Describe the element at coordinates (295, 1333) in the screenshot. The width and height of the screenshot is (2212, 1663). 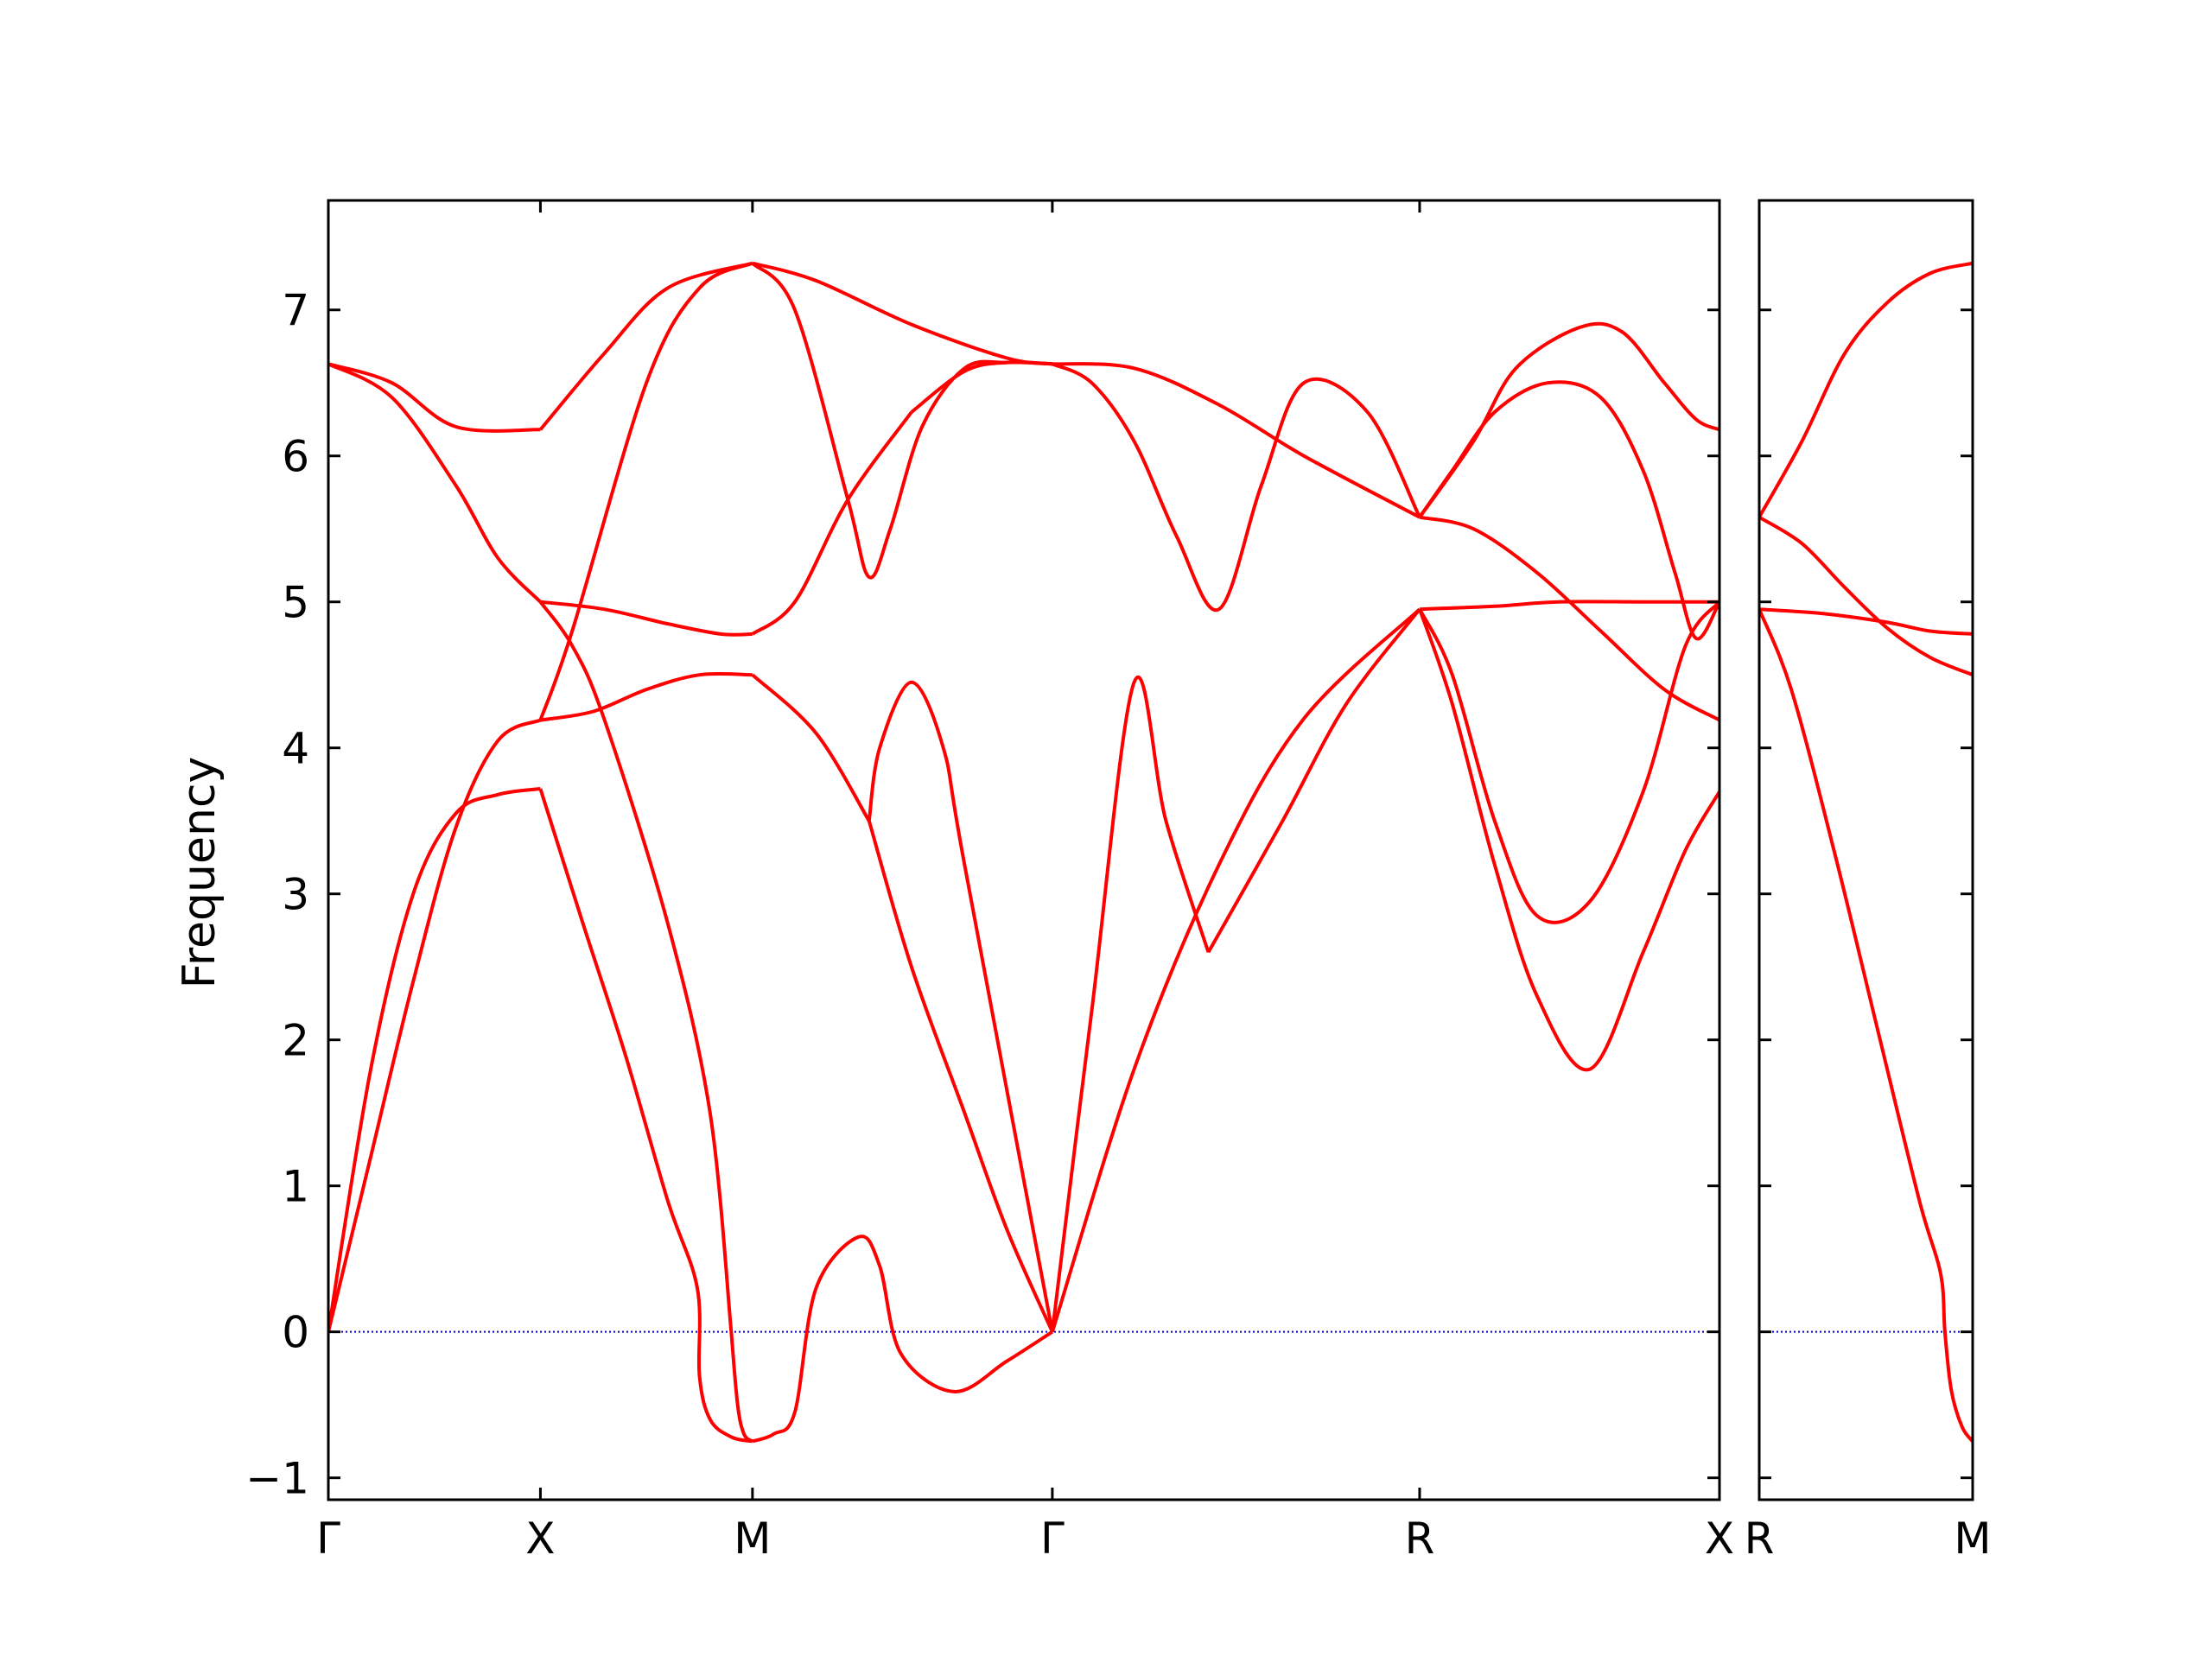
I see `y-tick-label: 0` at that location.